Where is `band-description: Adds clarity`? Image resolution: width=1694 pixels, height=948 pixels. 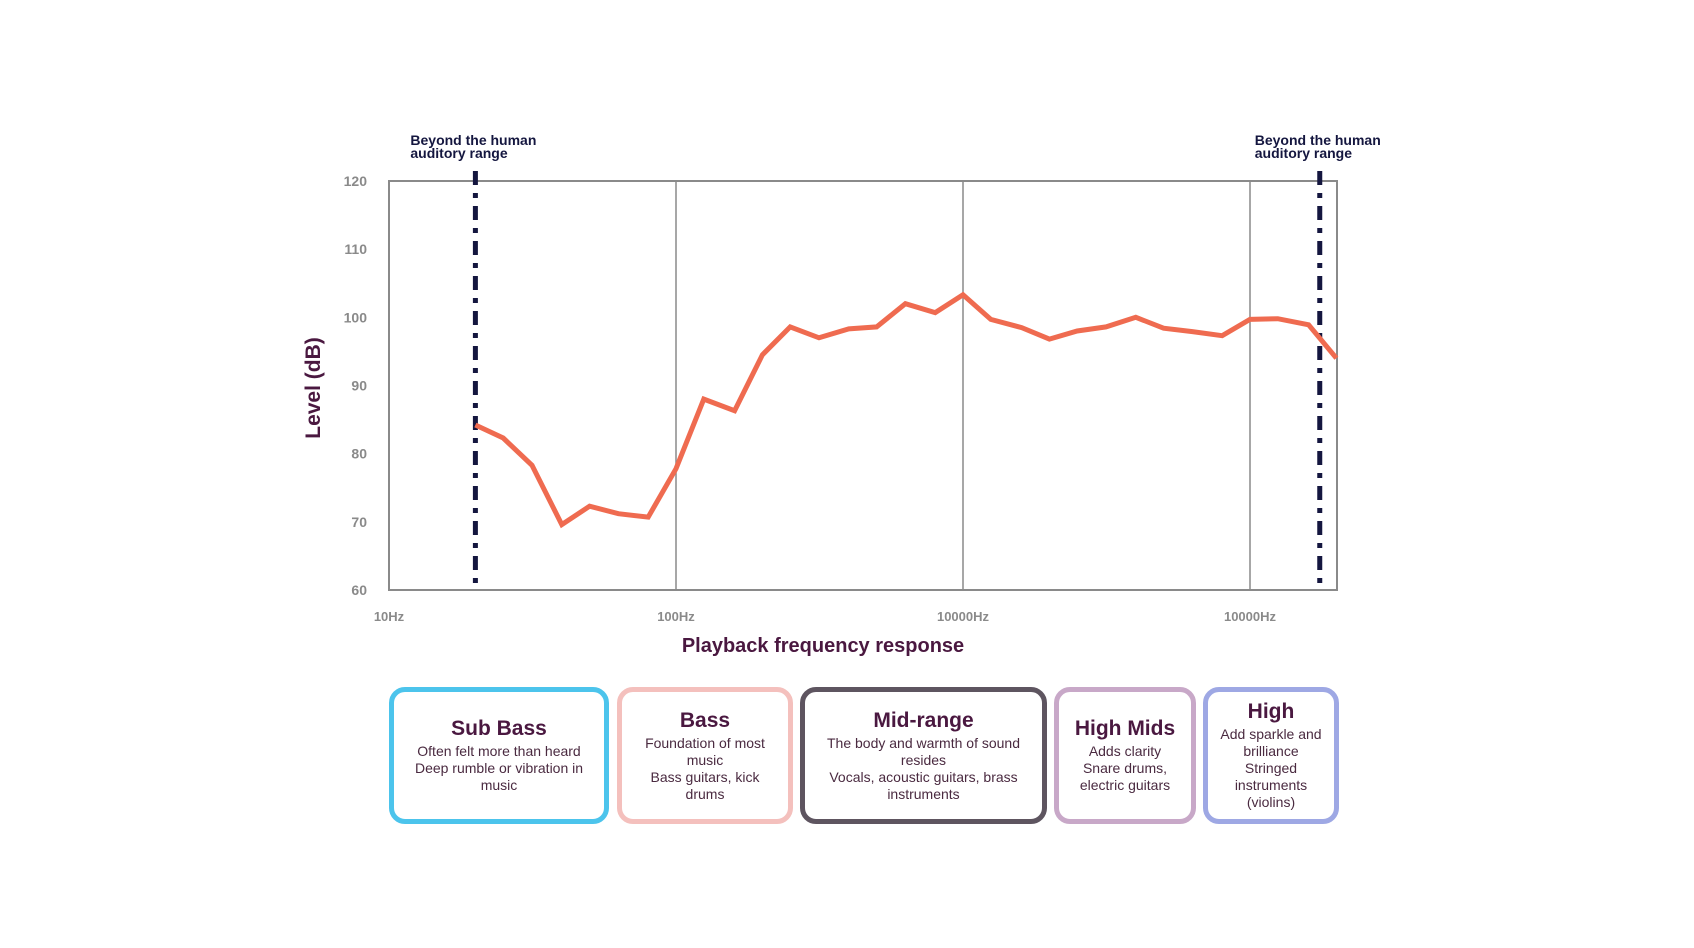 band-description: Adds clarity is located at coordinates (1125, 751).